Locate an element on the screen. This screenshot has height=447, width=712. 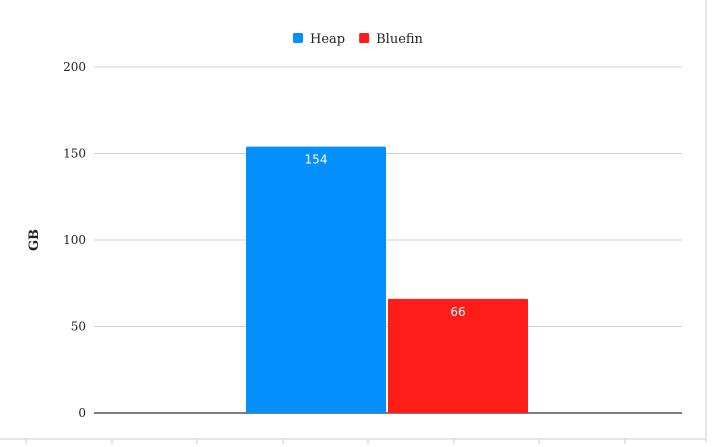
legend-label: Heap is located at coordinates (327, 39).